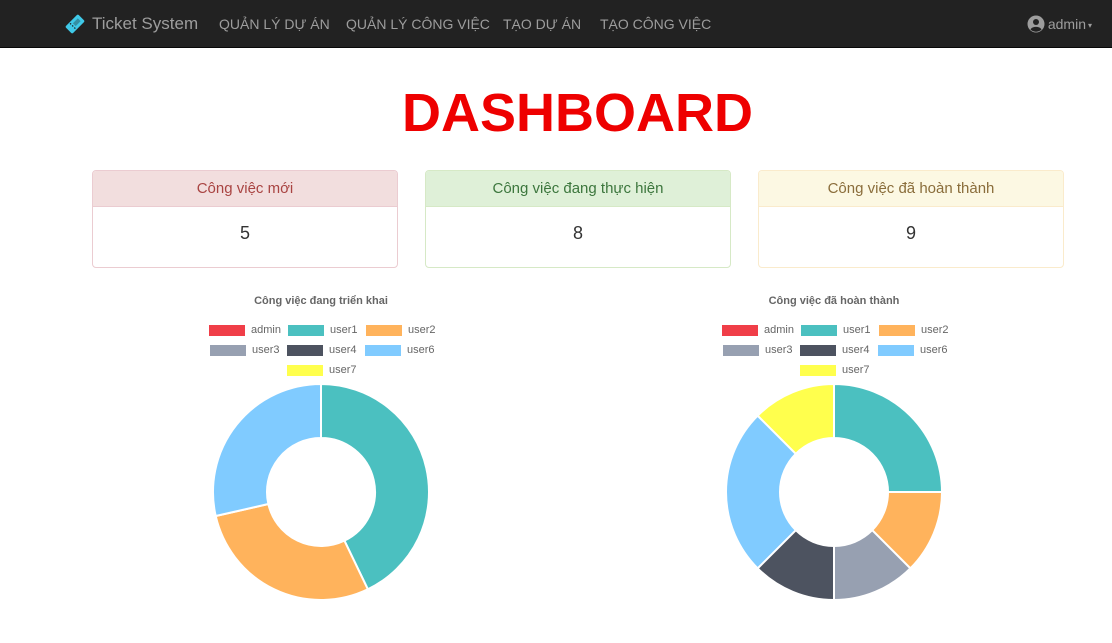 This screenshot has height=643, width=1112. Describe the element at coordinates (577, 233) in the screenshot. I see `card-value: 8` at that location.